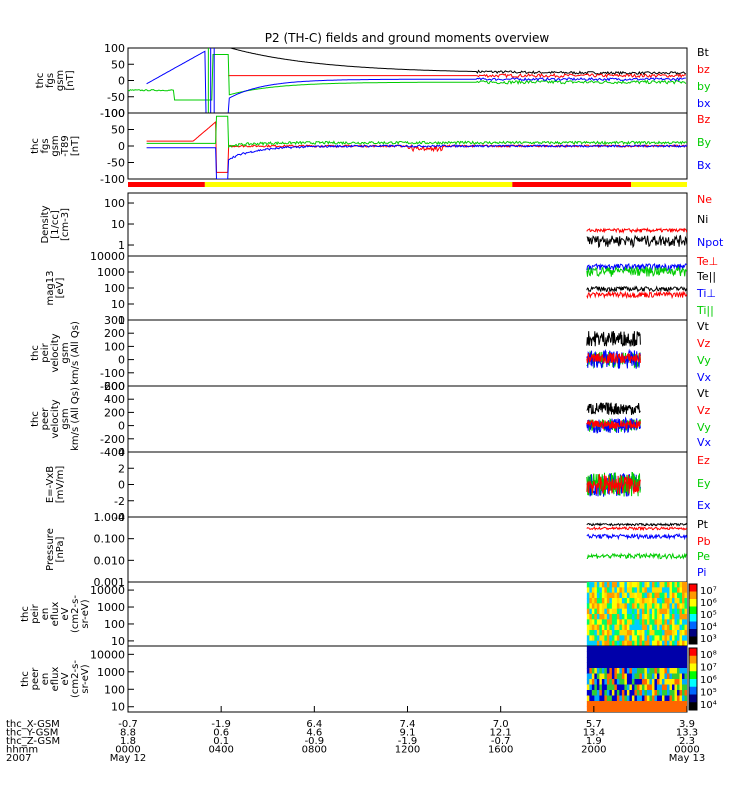 The image size is (750, 800). Describe the element at coordinates (407, 549) in the screenshot. I see `panel-frame` at that location.